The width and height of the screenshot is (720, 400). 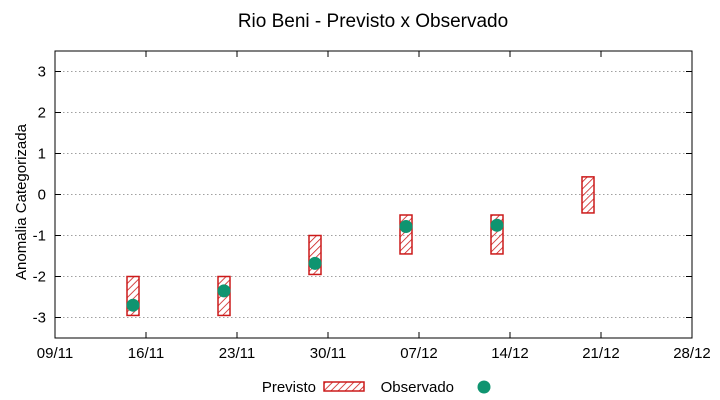 What do you see at coordinates (55, 353) in the screenshot?
I see `x-tick-label: 09/11` at bounding box center [55, 353].